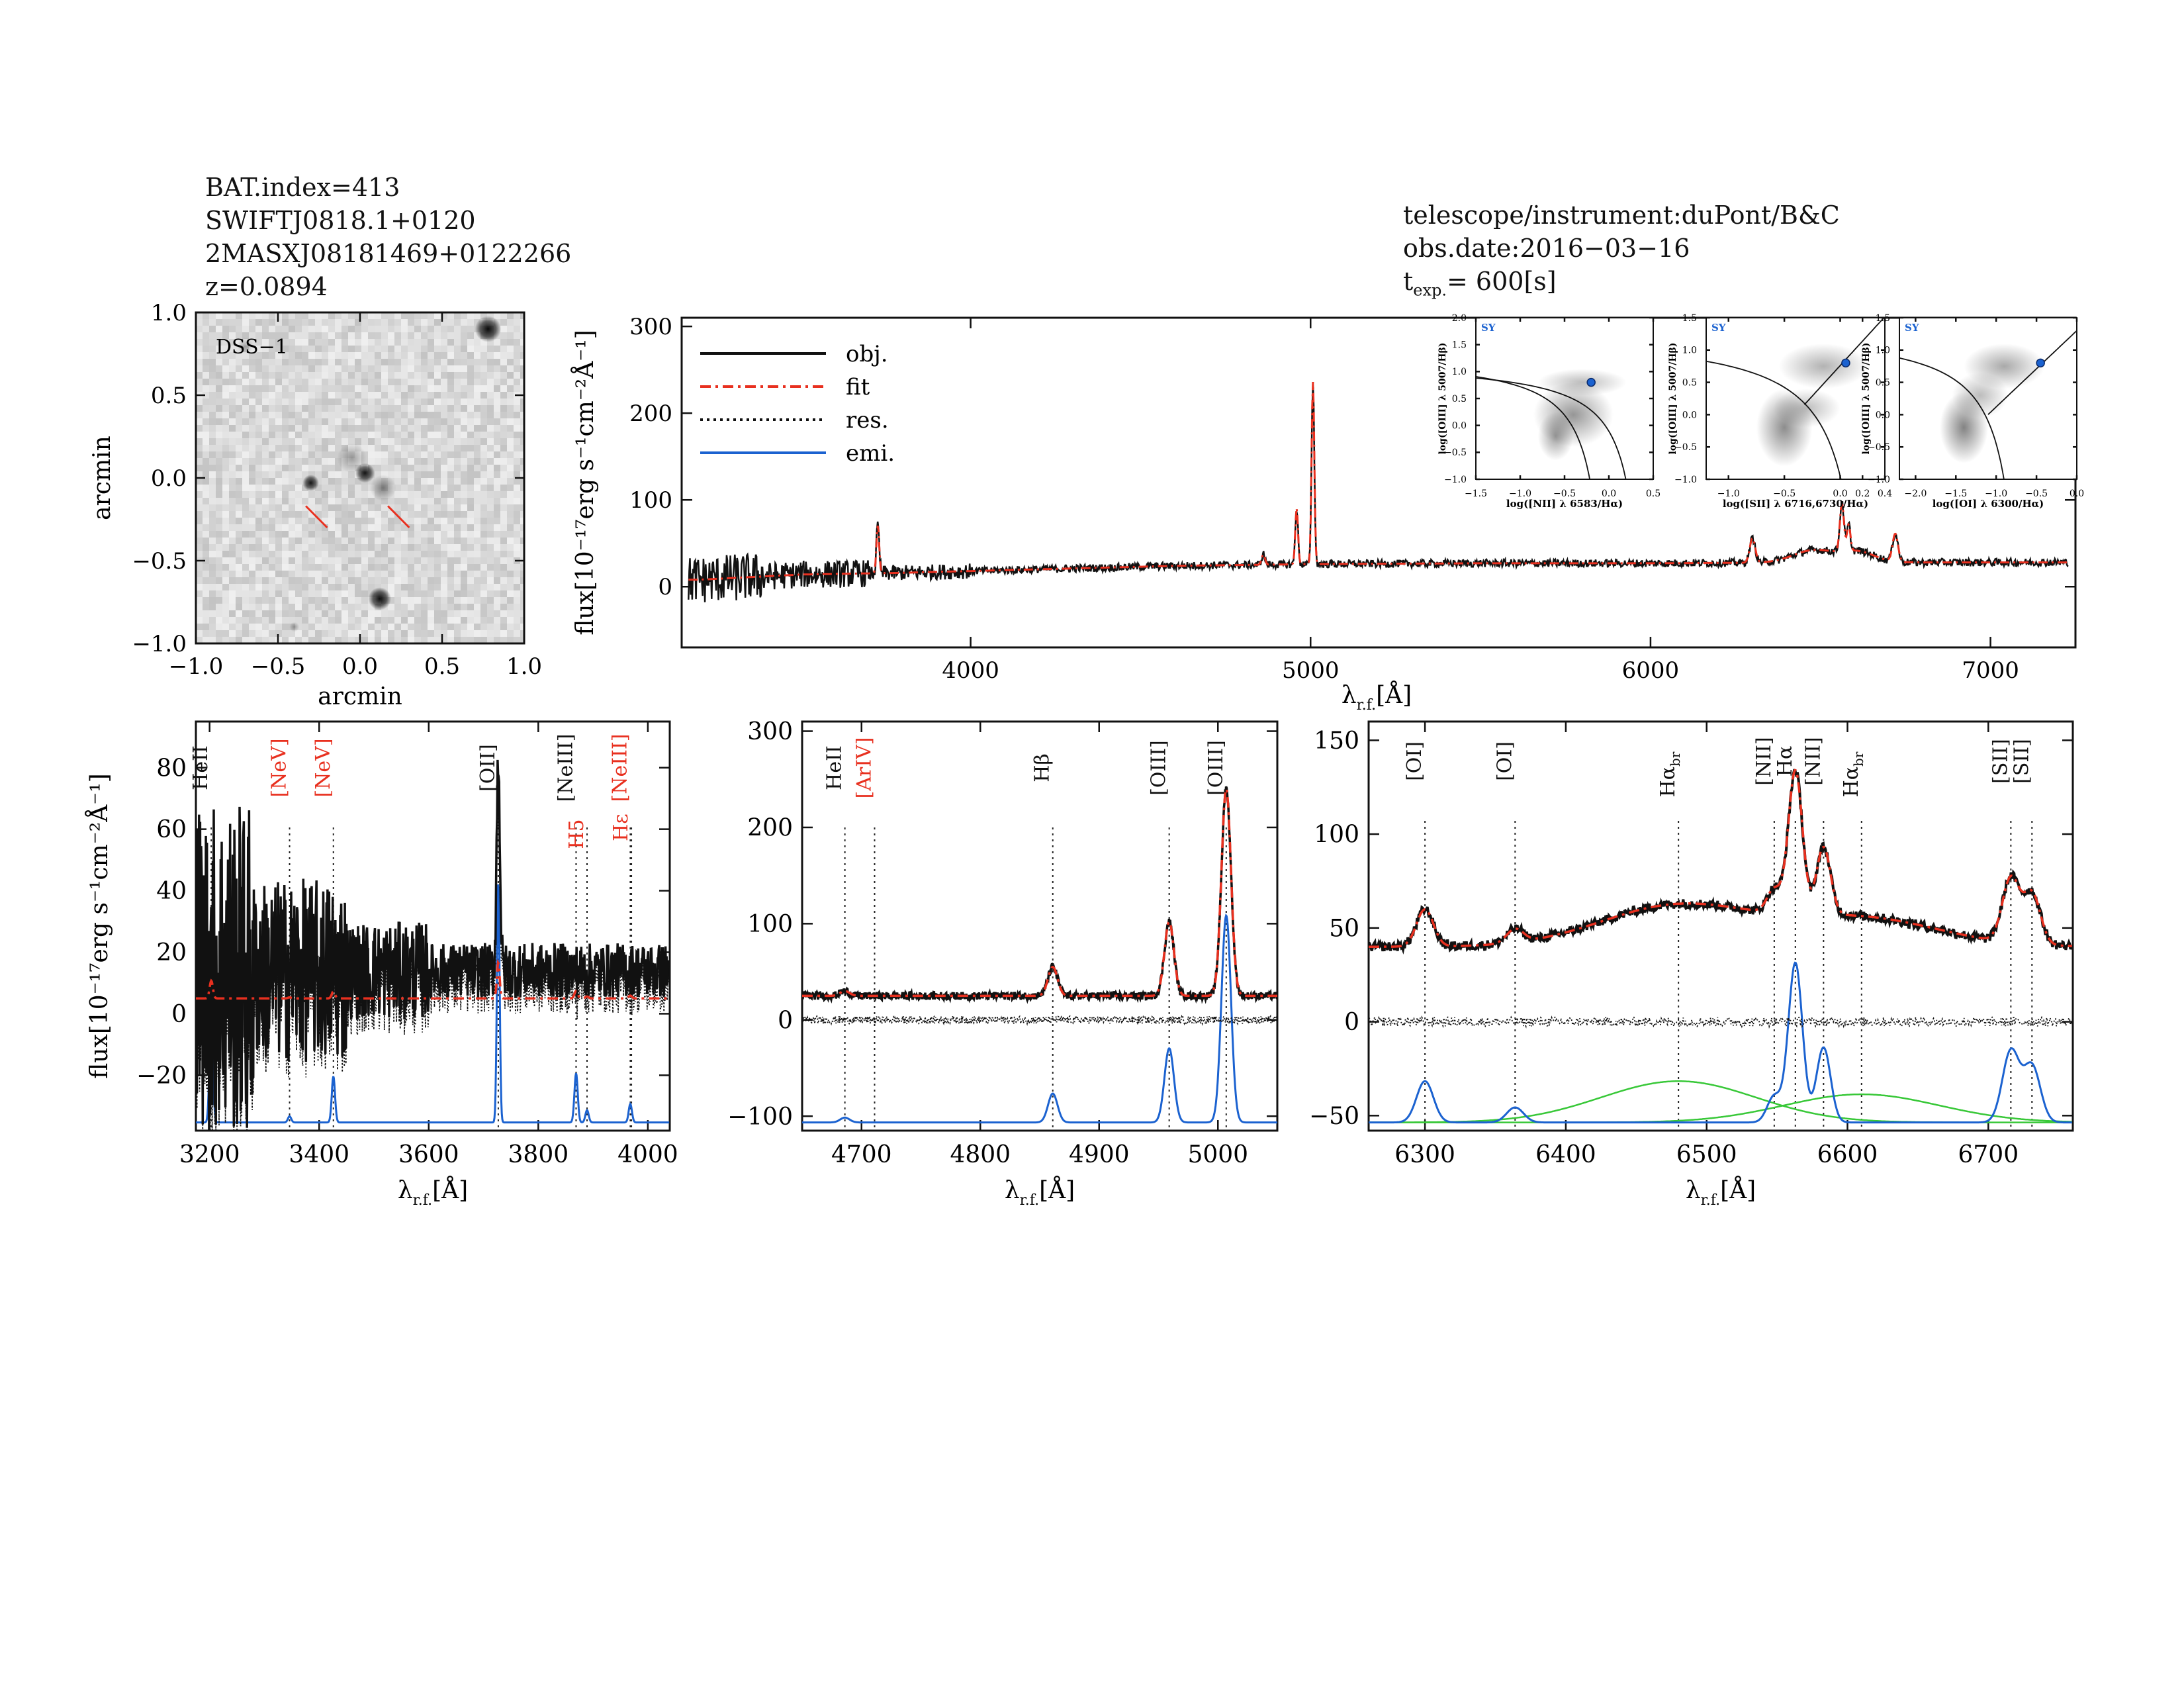 The width and height of the screenshot is (2184, 1688). I want to click on y-tick-label: 200, so click(770, 828).